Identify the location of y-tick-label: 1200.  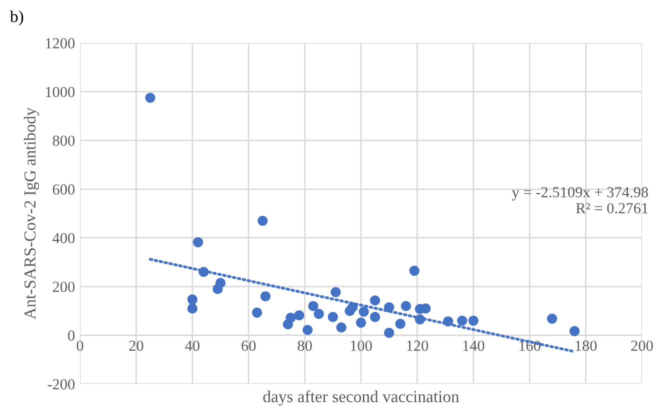
(60, 43).